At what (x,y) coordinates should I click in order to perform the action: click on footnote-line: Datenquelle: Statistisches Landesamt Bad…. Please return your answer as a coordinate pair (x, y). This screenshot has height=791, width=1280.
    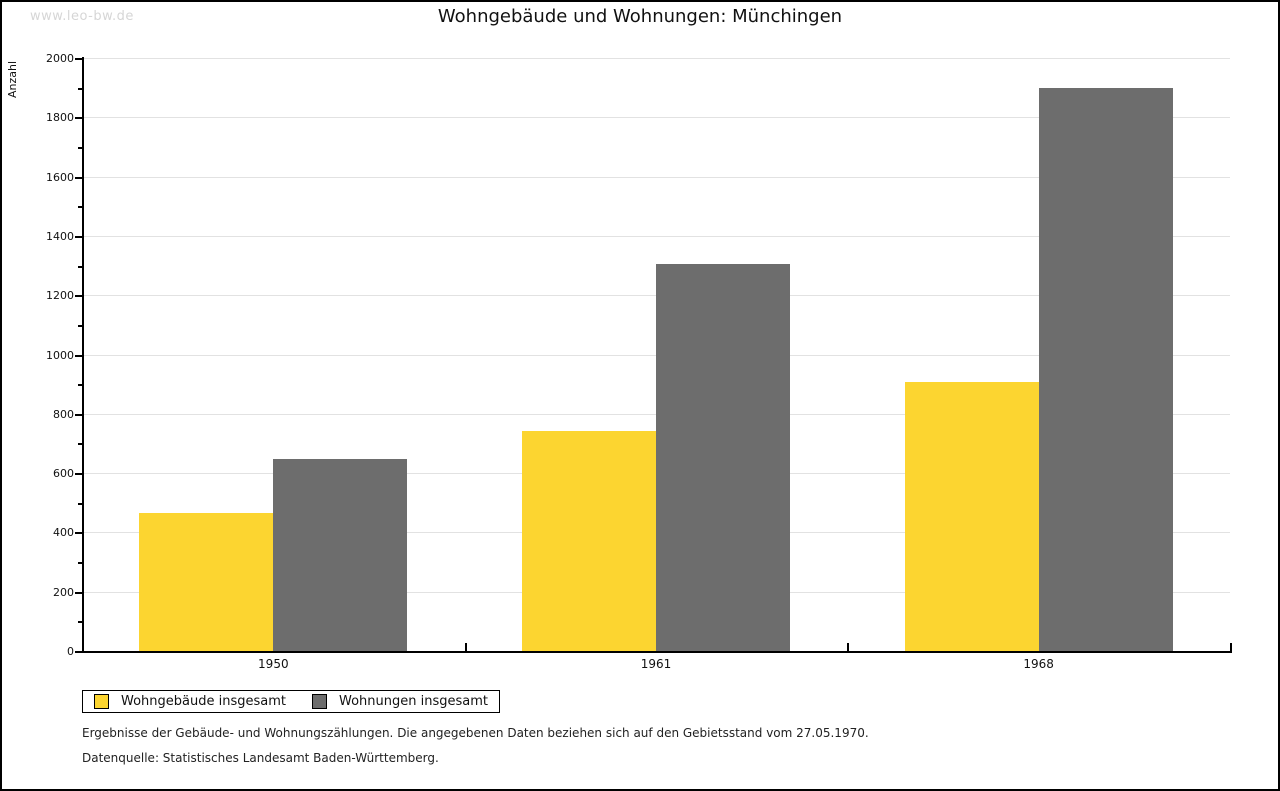
    Looking at the image, I should click on (260, 758).